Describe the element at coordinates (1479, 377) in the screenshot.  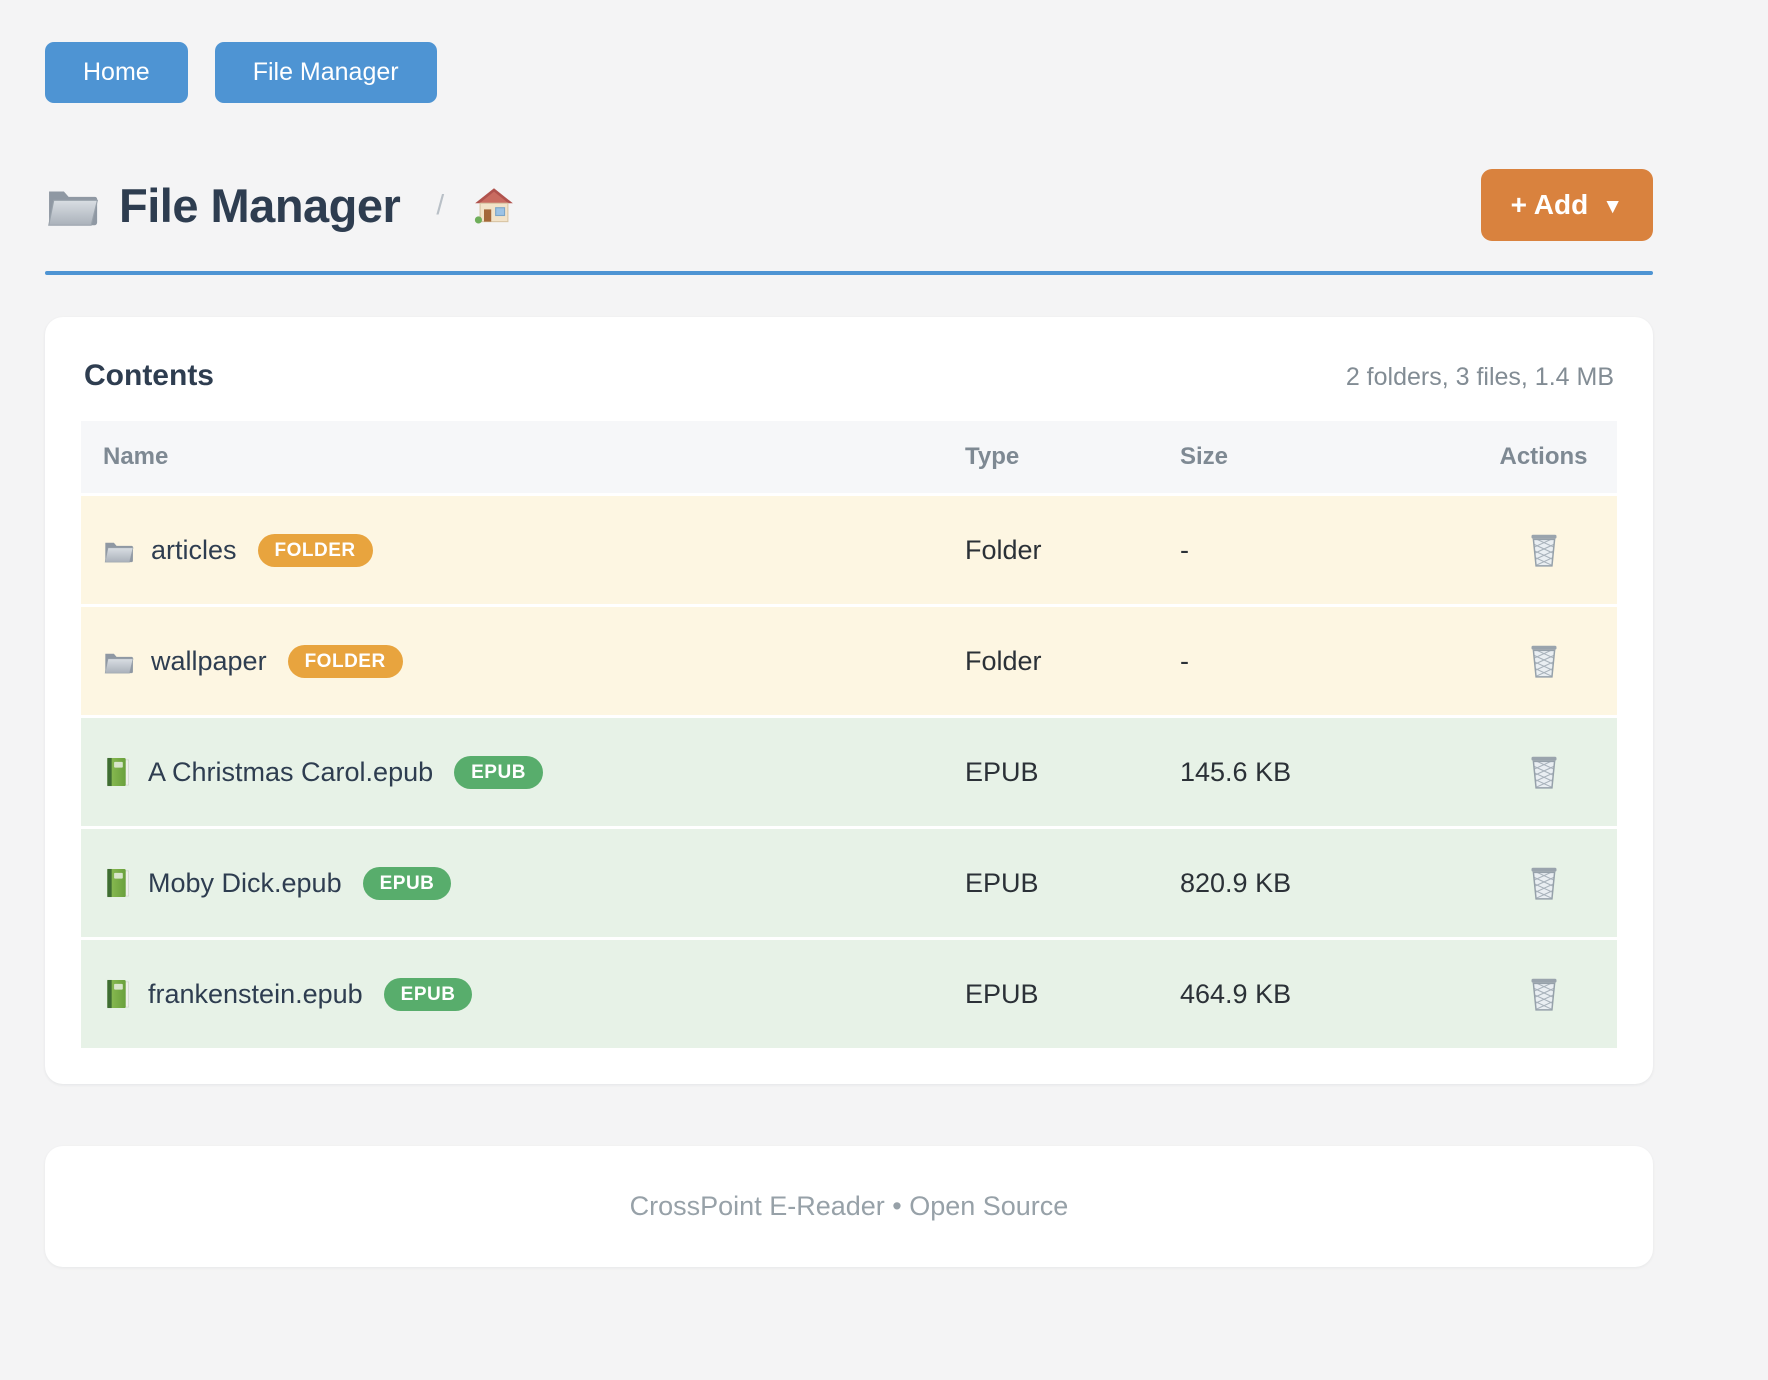
I see `contents-summary: 2 folders, 3 files, 1.4 MB` at that location.